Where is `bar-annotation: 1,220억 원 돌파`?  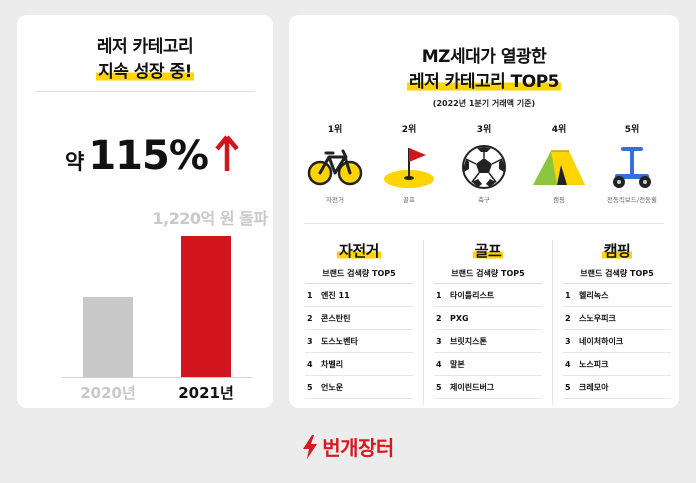
bar-annotation: 1,220억 원 돌파 is located at coordinates (210, 218).